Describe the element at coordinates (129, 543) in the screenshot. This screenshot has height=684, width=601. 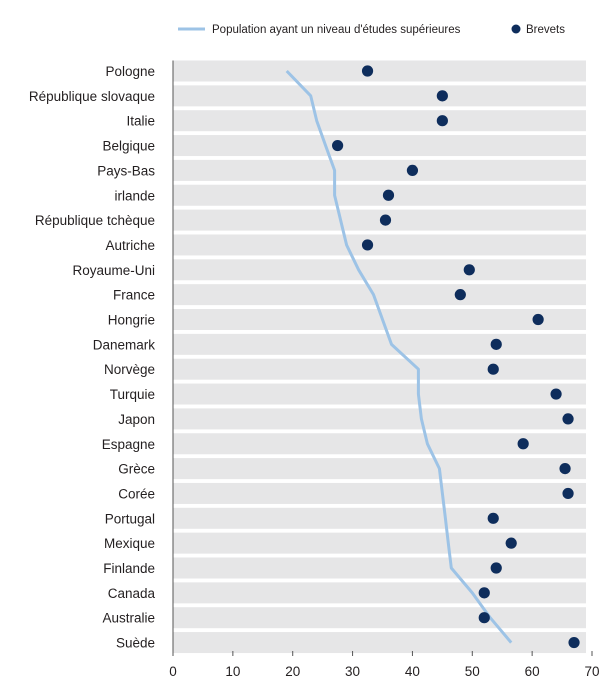
I see `category-label: Mexique` at that location.